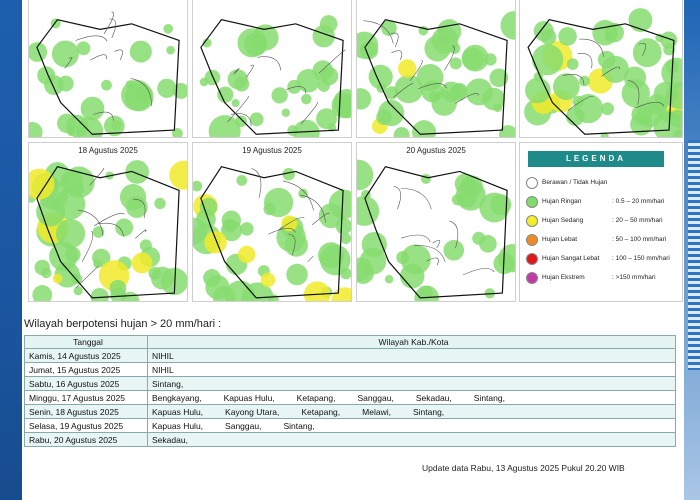  I want to click on legend-label: Hujan Sedang, so click(563, 220).